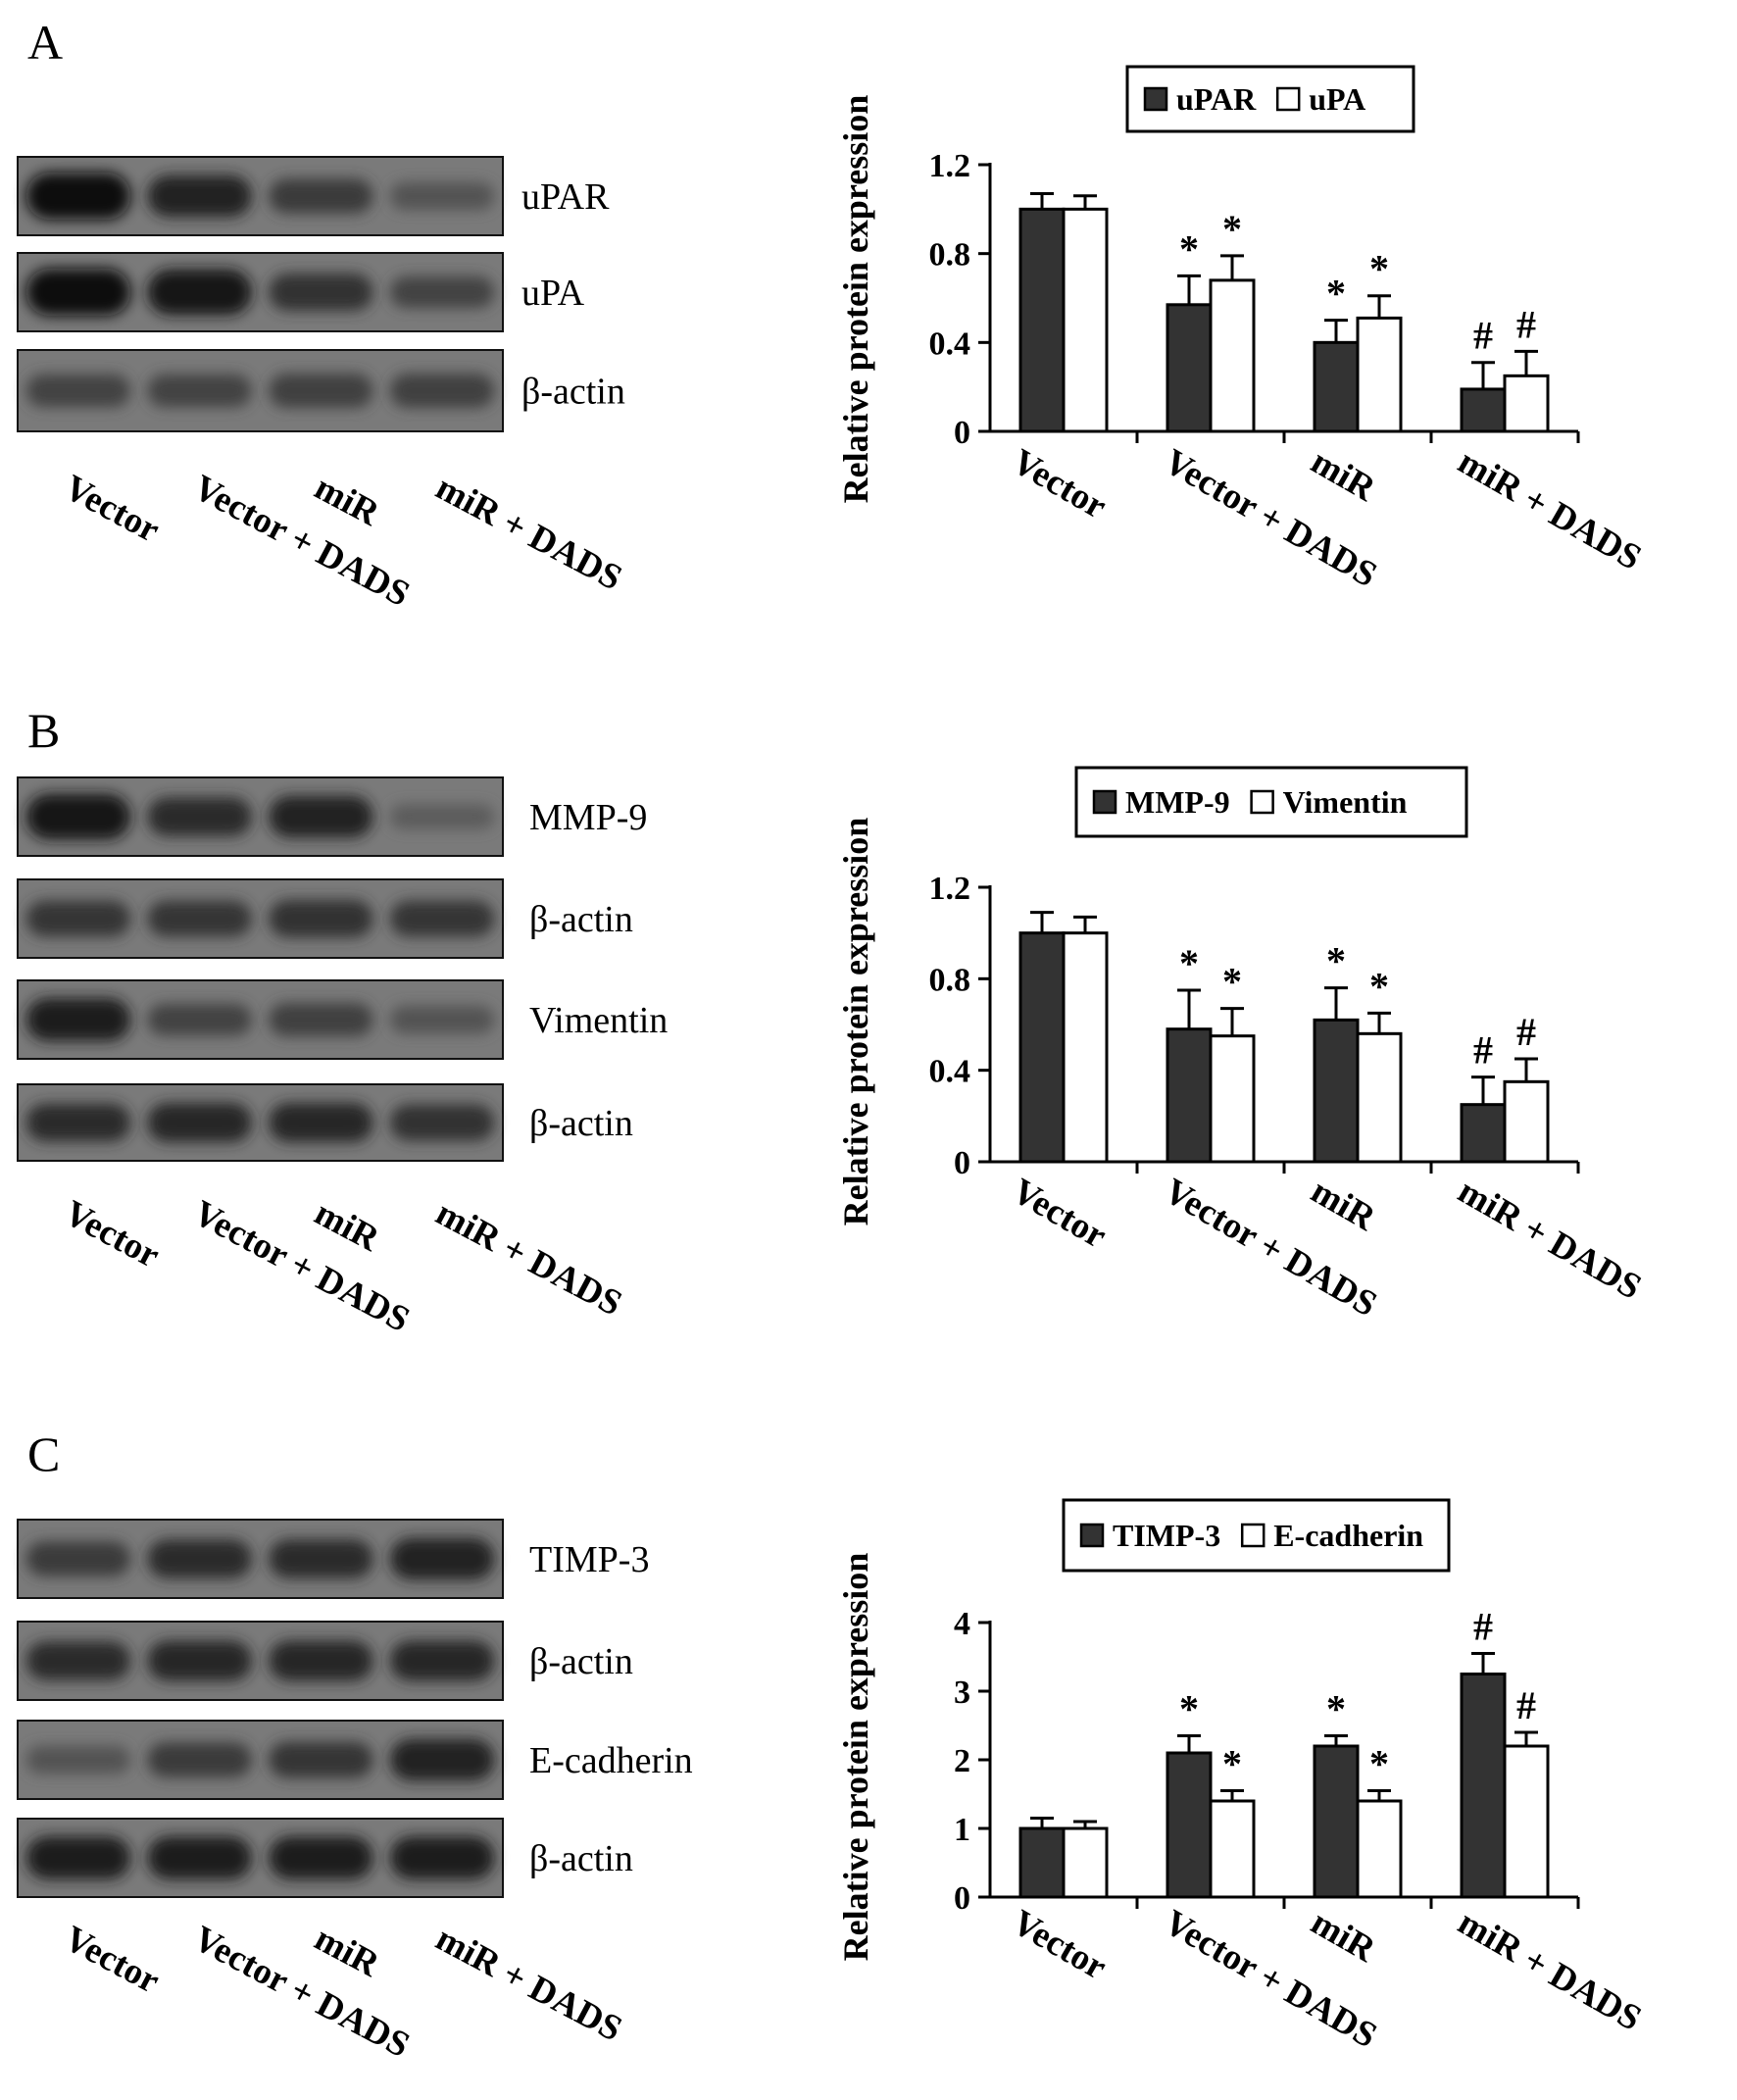  Describe the element at coordinates (962, 1830) in the screenshot. I see `y-tick-label: 1` at that location.